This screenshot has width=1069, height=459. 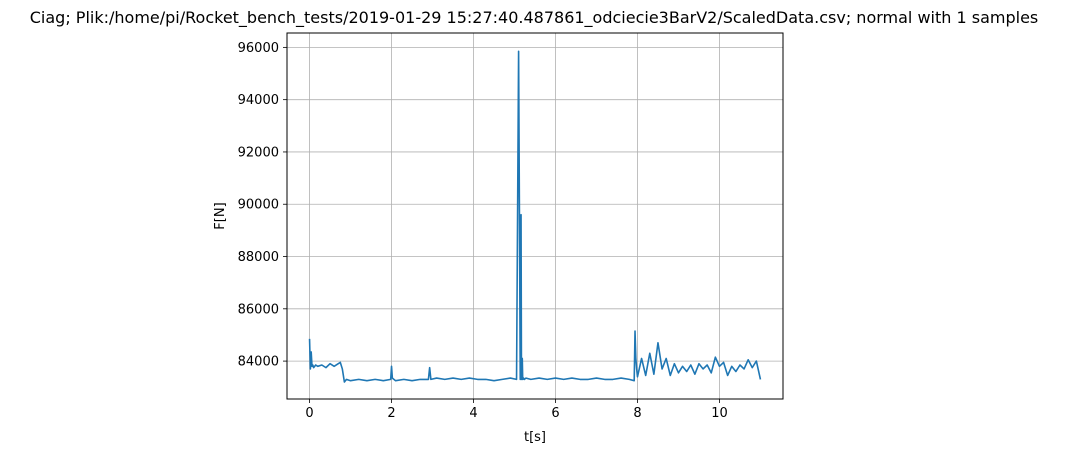 I want to click on x-axis-label: t[s], so click(x=535, y=437).